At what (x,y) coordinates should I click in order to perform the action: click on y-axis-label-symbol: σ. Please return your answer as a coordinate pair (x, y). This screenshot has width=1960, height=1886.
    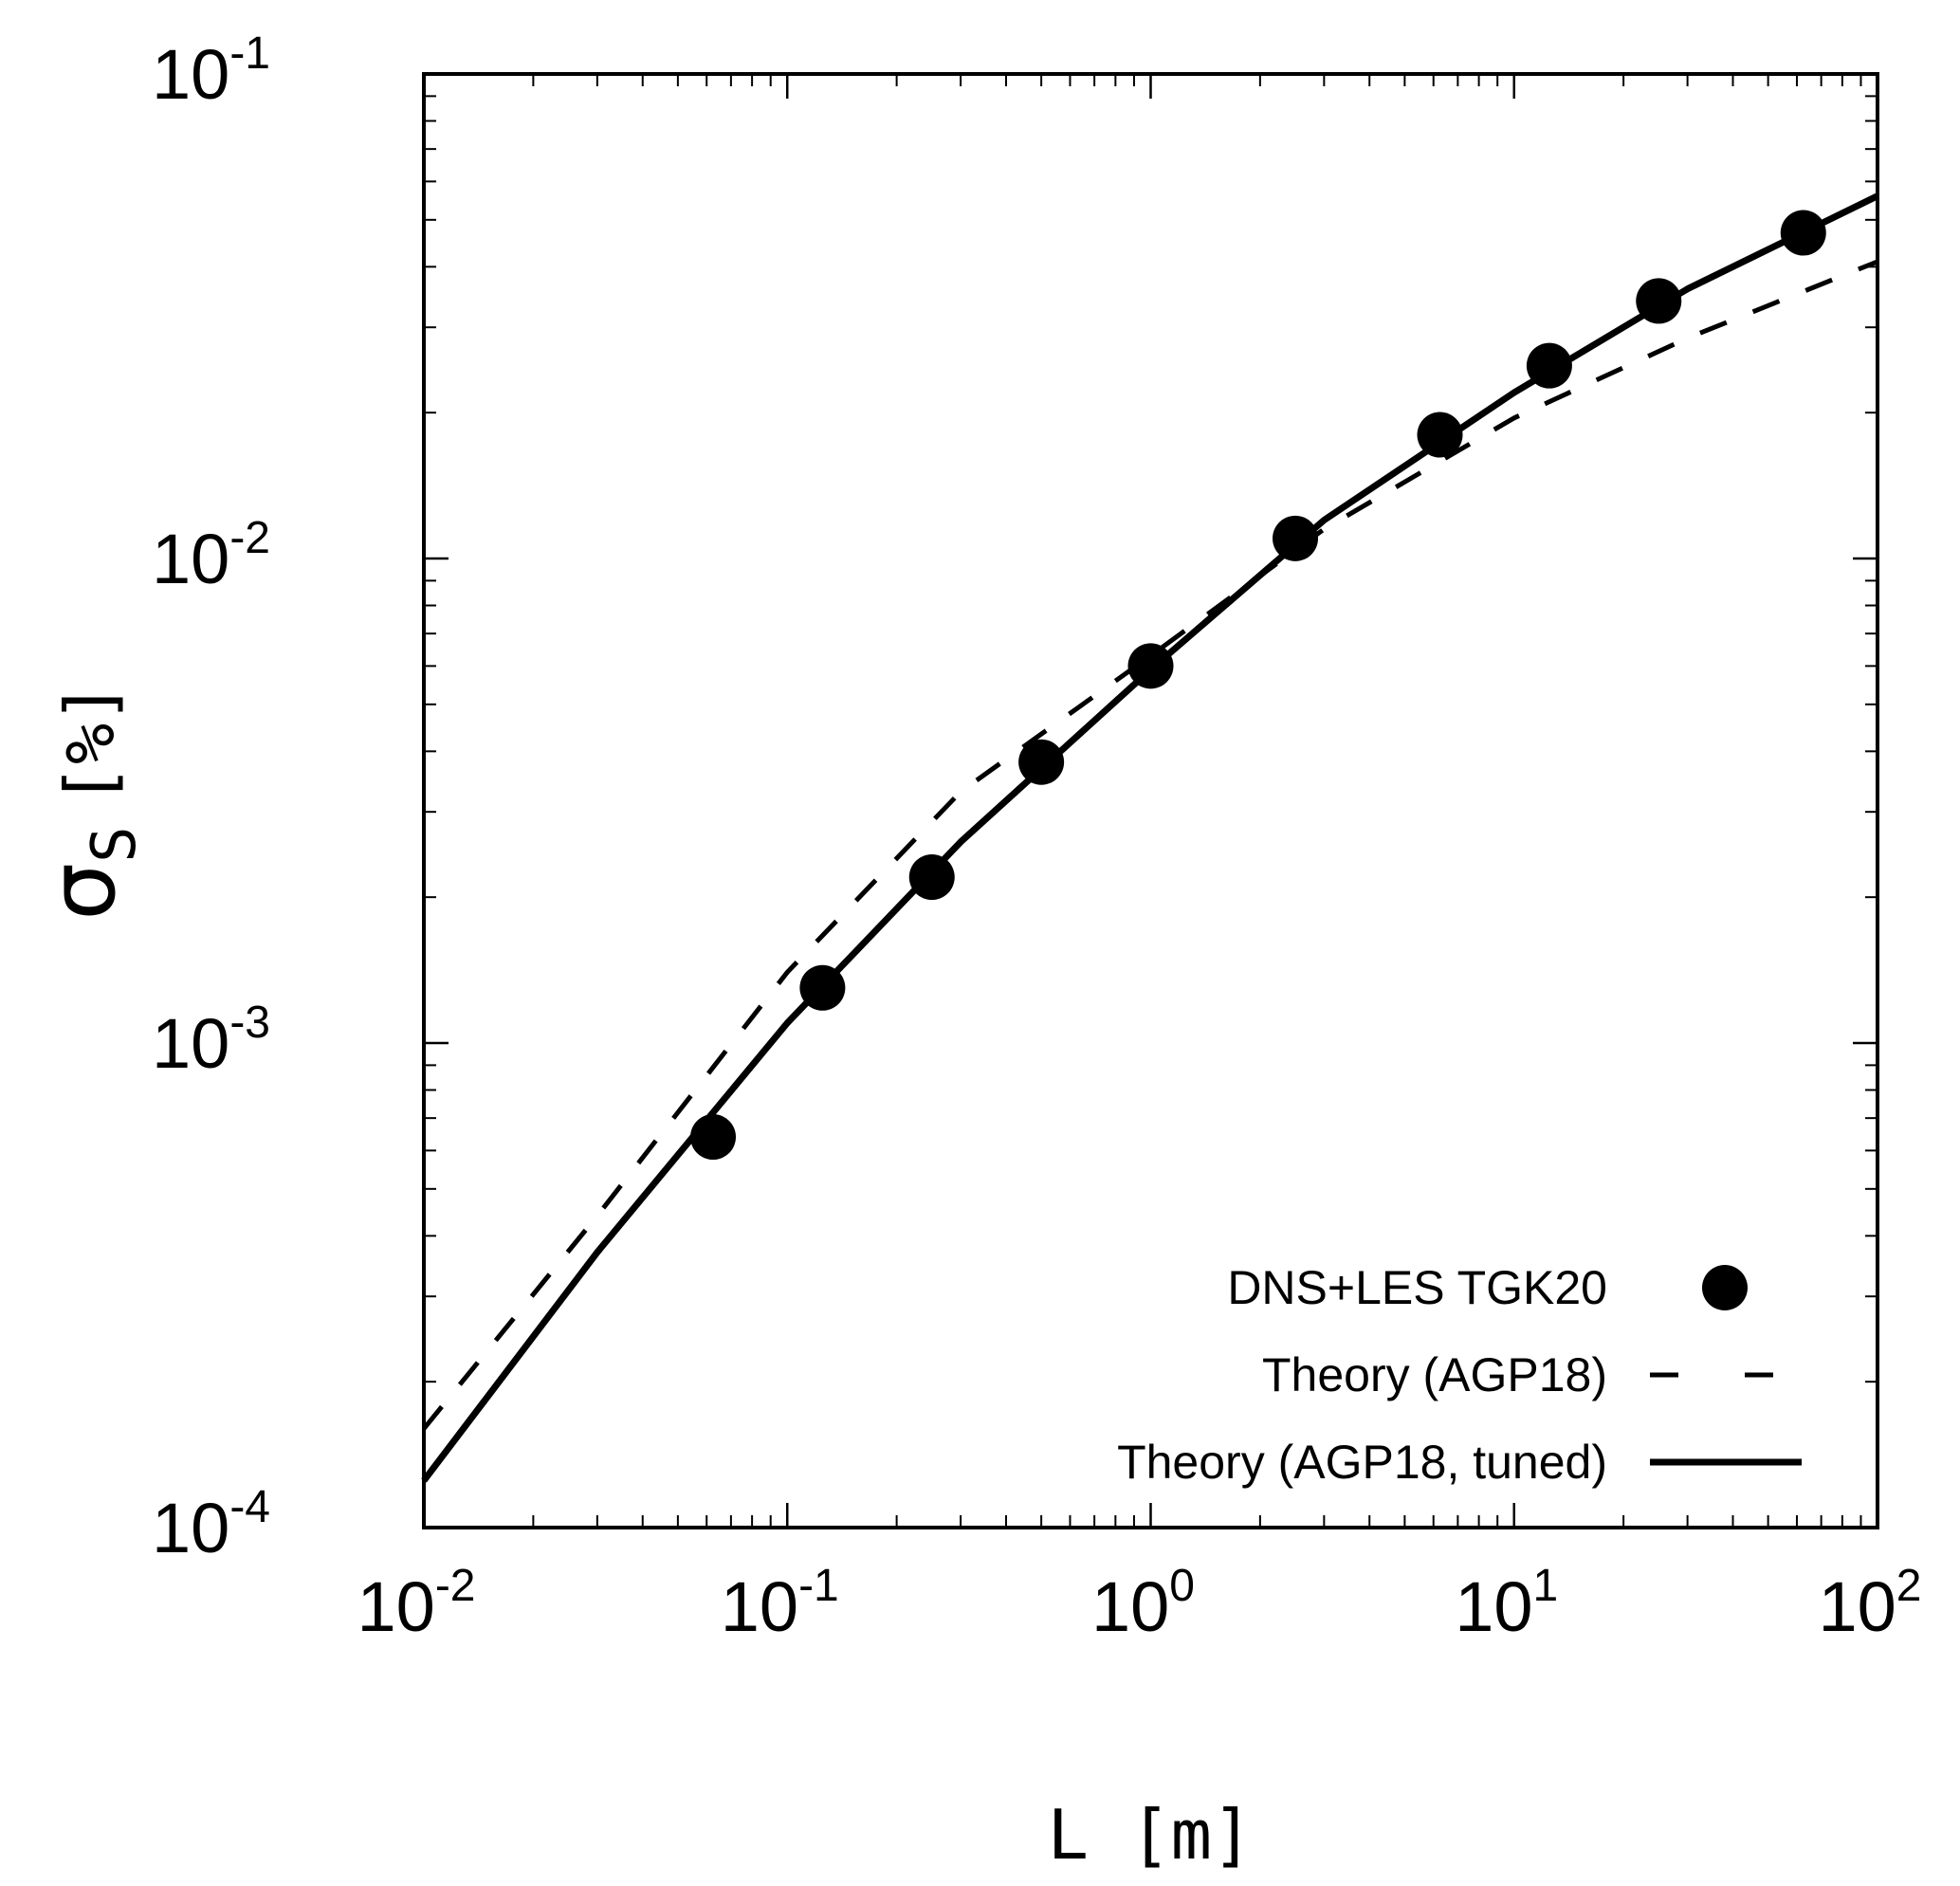
    Looking at the image, I should click on (82, 892).